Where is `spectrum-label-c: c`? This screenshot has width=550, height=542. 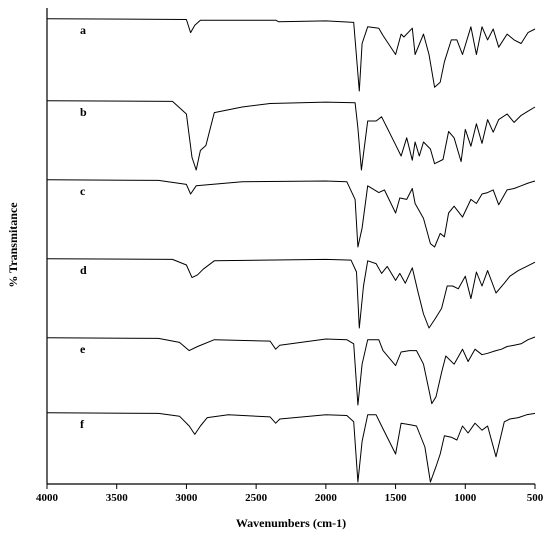 spectrum-label-c: c is located at coordinates (83, 191).